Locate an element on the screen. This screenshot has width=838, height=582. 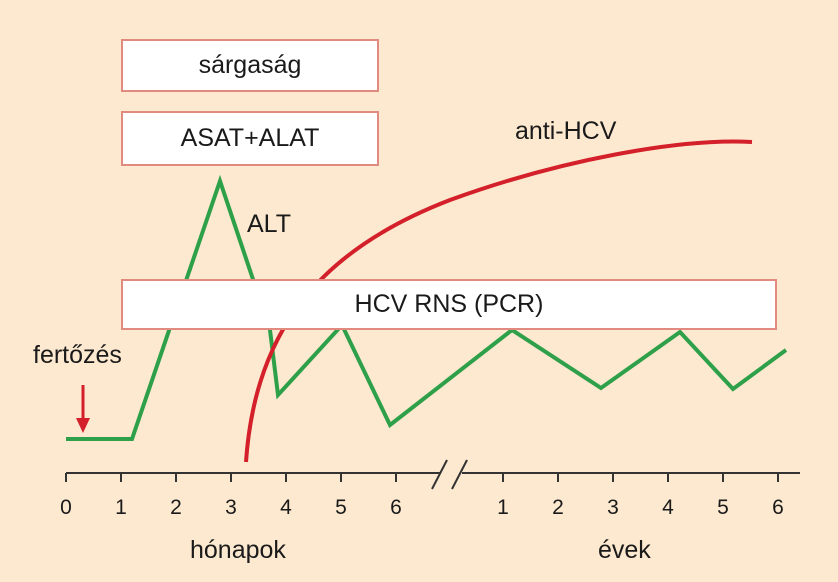
year-ticks: 1 2 3 4 5 6 is located at coordinates (640, 496).